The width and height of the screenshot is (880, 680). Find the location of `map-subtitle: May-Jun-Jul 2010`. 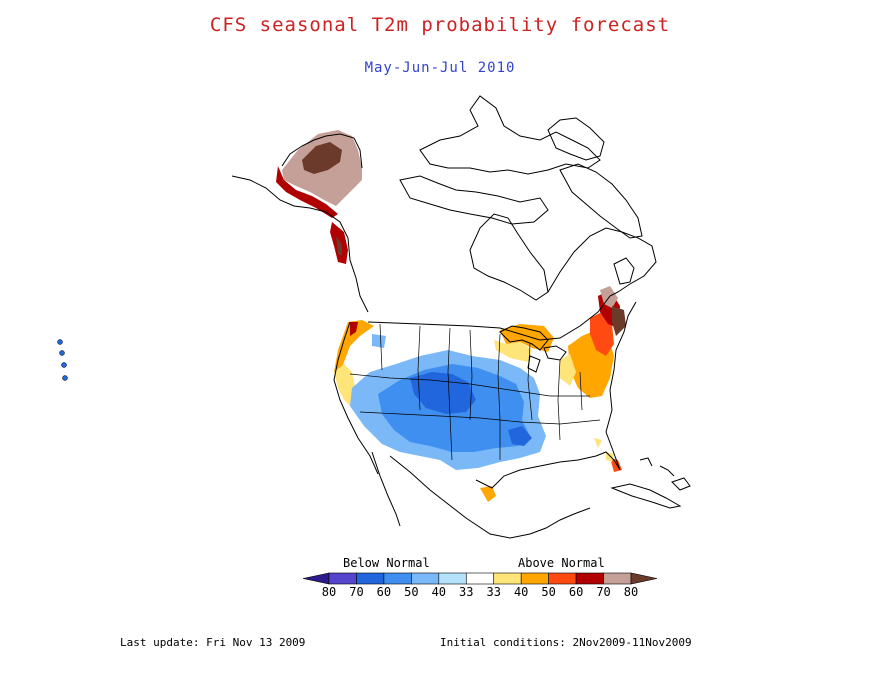

map-subtitle: May-Jun-Jul 2010 is located at coordinates (440, 68).